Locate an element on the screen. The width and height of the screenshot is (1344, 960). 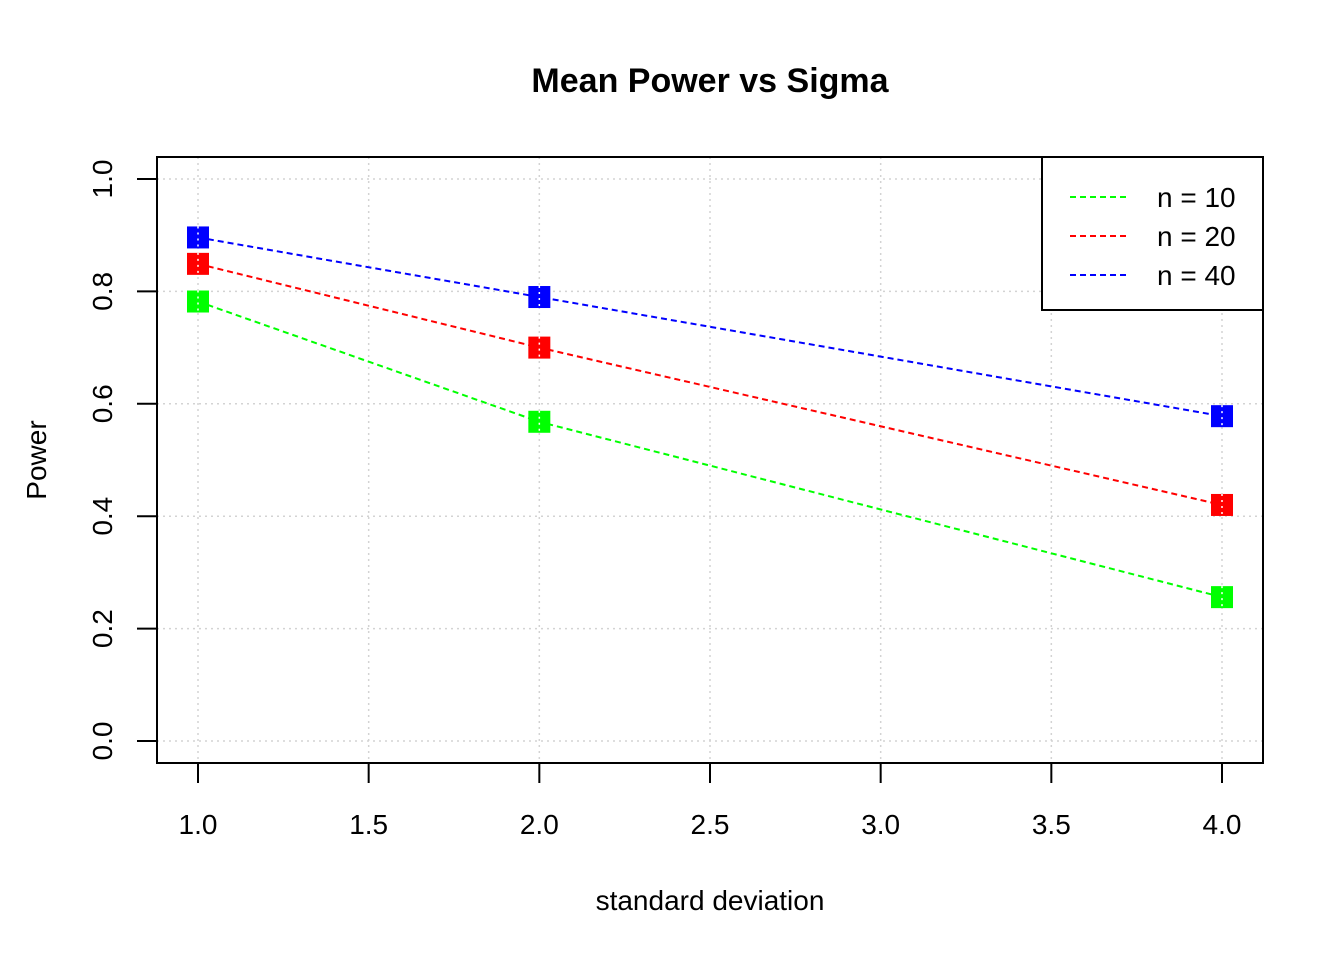
y-tick-label: 0.8 is located at coordinates (102, 291).